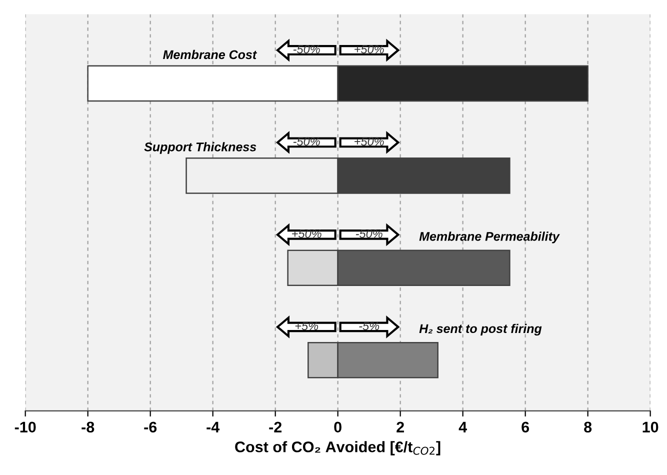 The width and height of the screenshot is (667, 475). I want to click on x-axis-title: Cost of CO₂ Avoided [€/t$_{CO2}$], so click(337, 448).